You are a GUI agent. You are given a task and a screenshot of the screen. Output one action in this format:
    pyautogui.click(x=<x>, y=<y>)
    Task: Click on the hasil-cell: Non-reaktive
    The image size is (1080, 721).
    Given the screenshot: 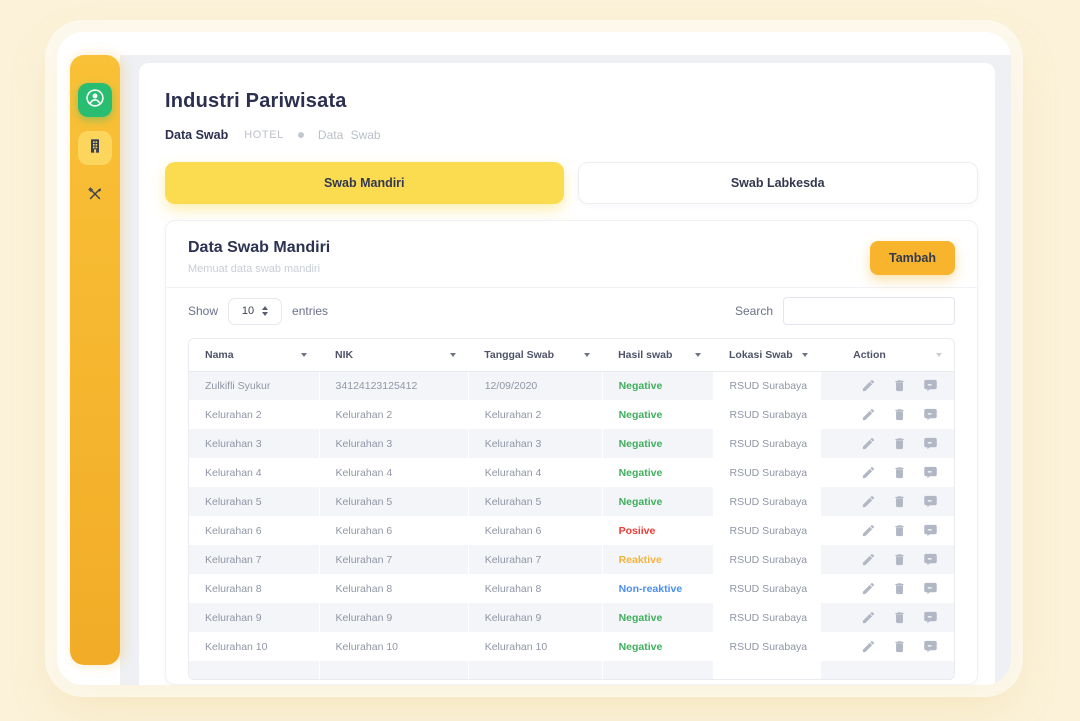 What is the action you would take?
    pyautogui.click(x=658, y=588)
    